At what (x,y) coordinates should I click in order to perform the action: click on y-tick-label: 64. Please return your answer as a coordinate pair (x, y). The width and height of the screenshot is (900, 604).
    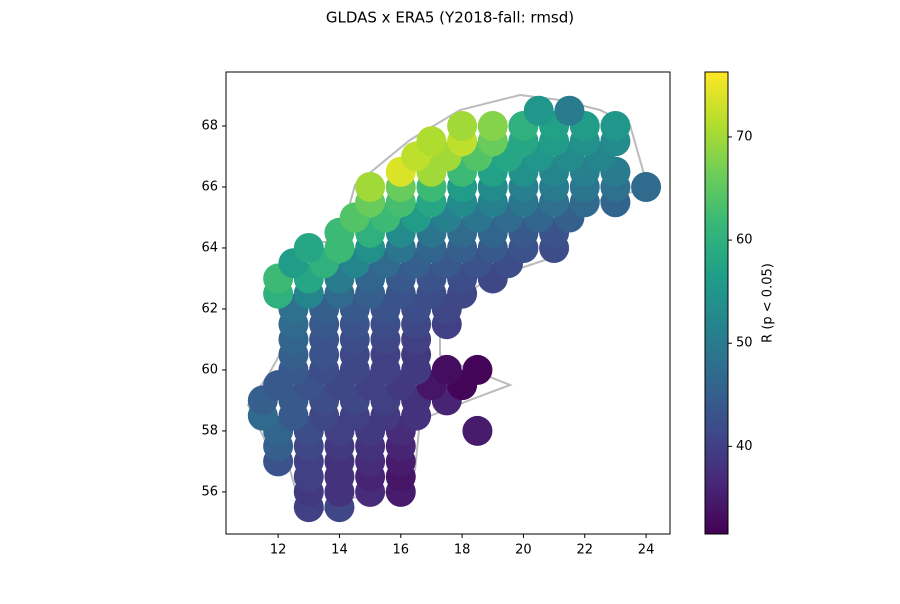
    Looking at the image, I should click on (209, 247).